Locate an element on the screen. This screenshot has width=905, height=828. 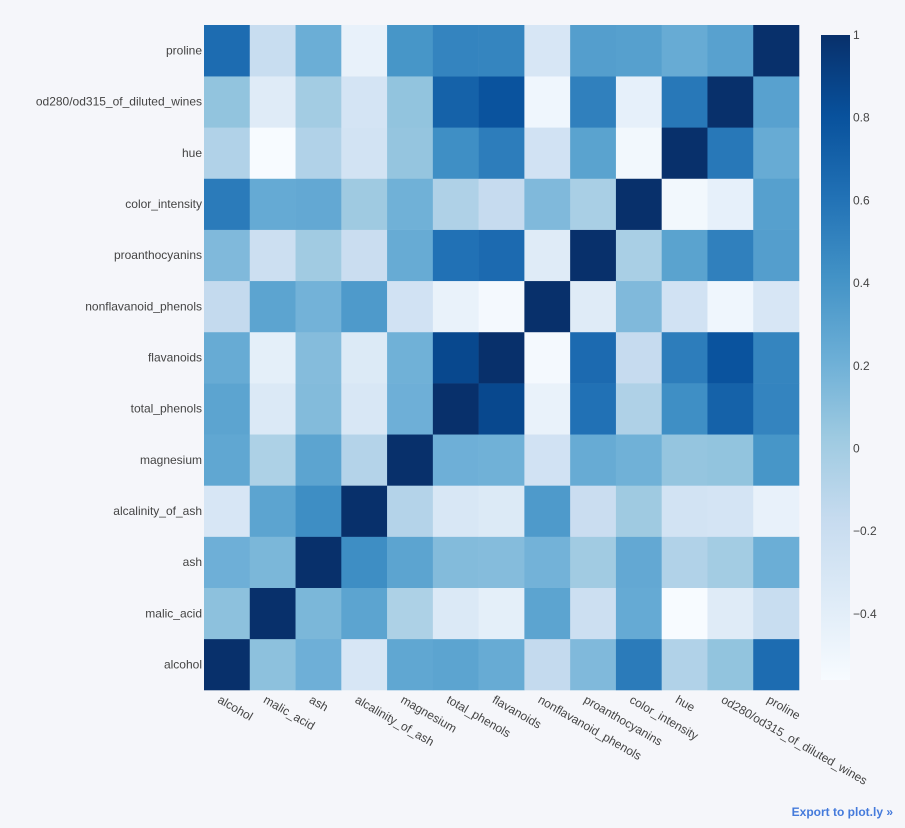
heatmap-cell-proanthocyanins-hue is located at coordinates (684, 255).